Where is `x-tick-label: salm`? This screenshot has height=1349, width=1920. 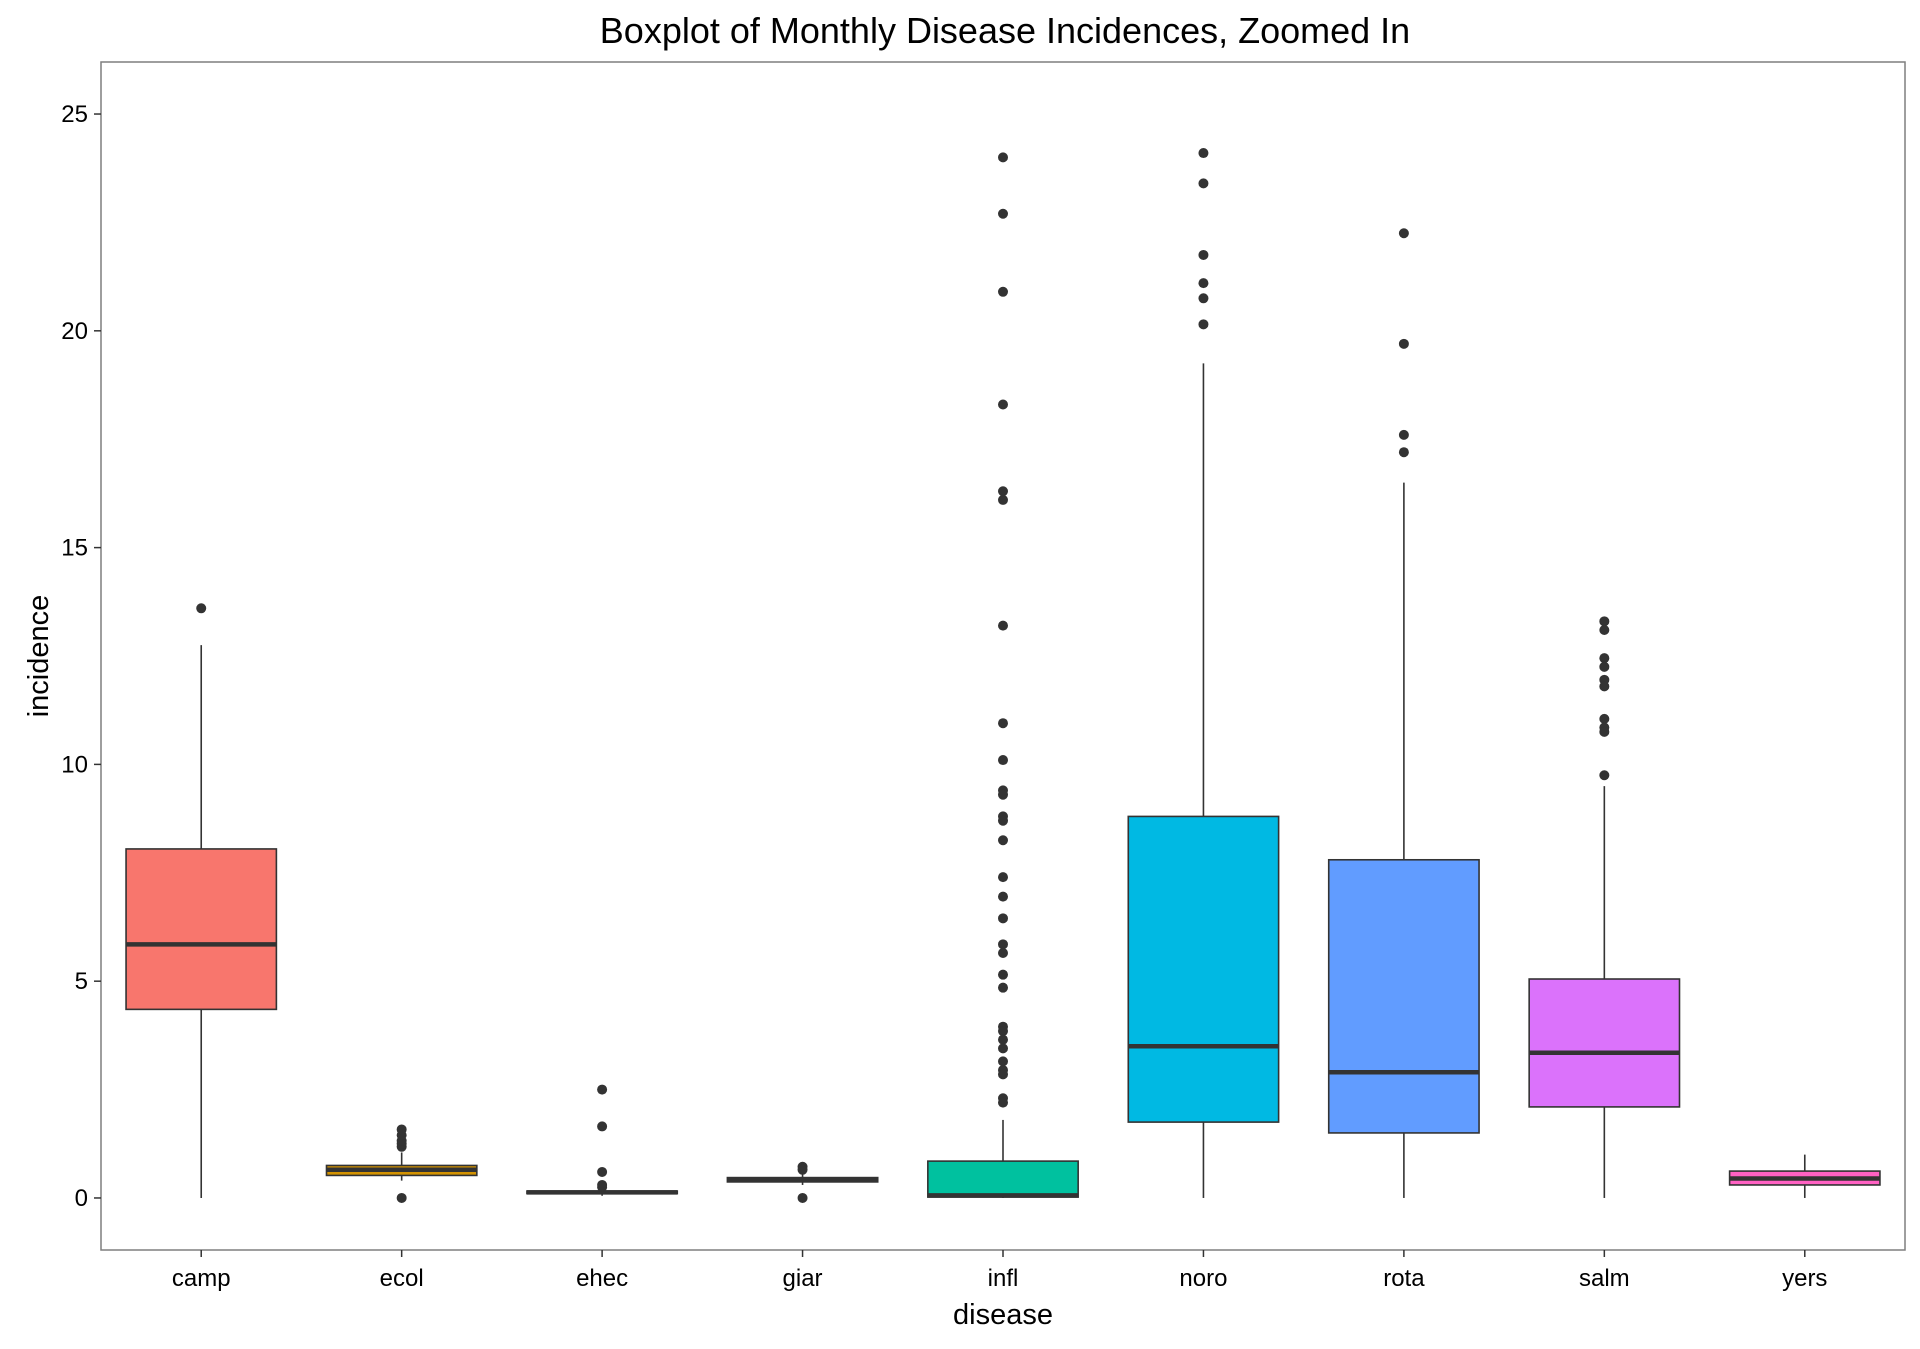
x-tick-label: salm is located at coordinates (1604, 1278).